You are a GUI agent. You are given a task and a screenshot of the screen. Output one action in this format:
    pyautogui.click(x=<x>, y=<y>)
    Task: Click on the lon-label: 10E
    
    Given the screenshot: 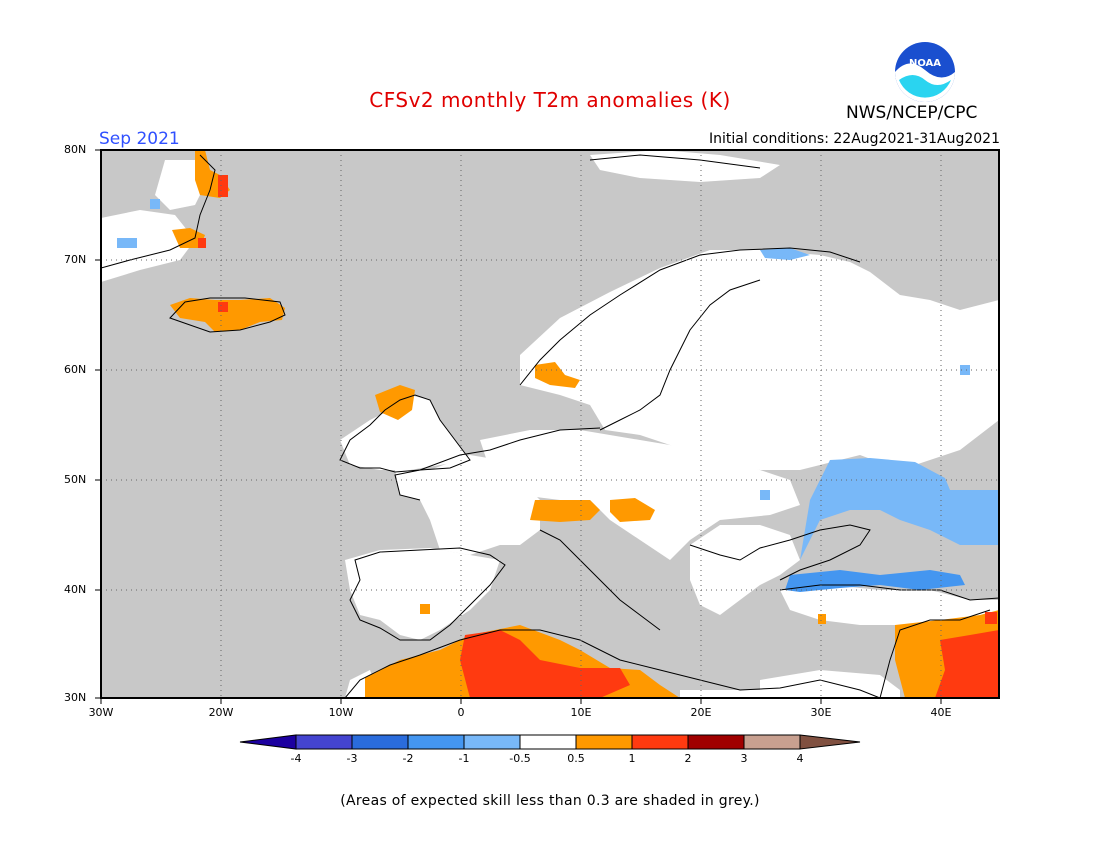 What is the action you would take?
    pyautogui.click(x=581, y=712)
    